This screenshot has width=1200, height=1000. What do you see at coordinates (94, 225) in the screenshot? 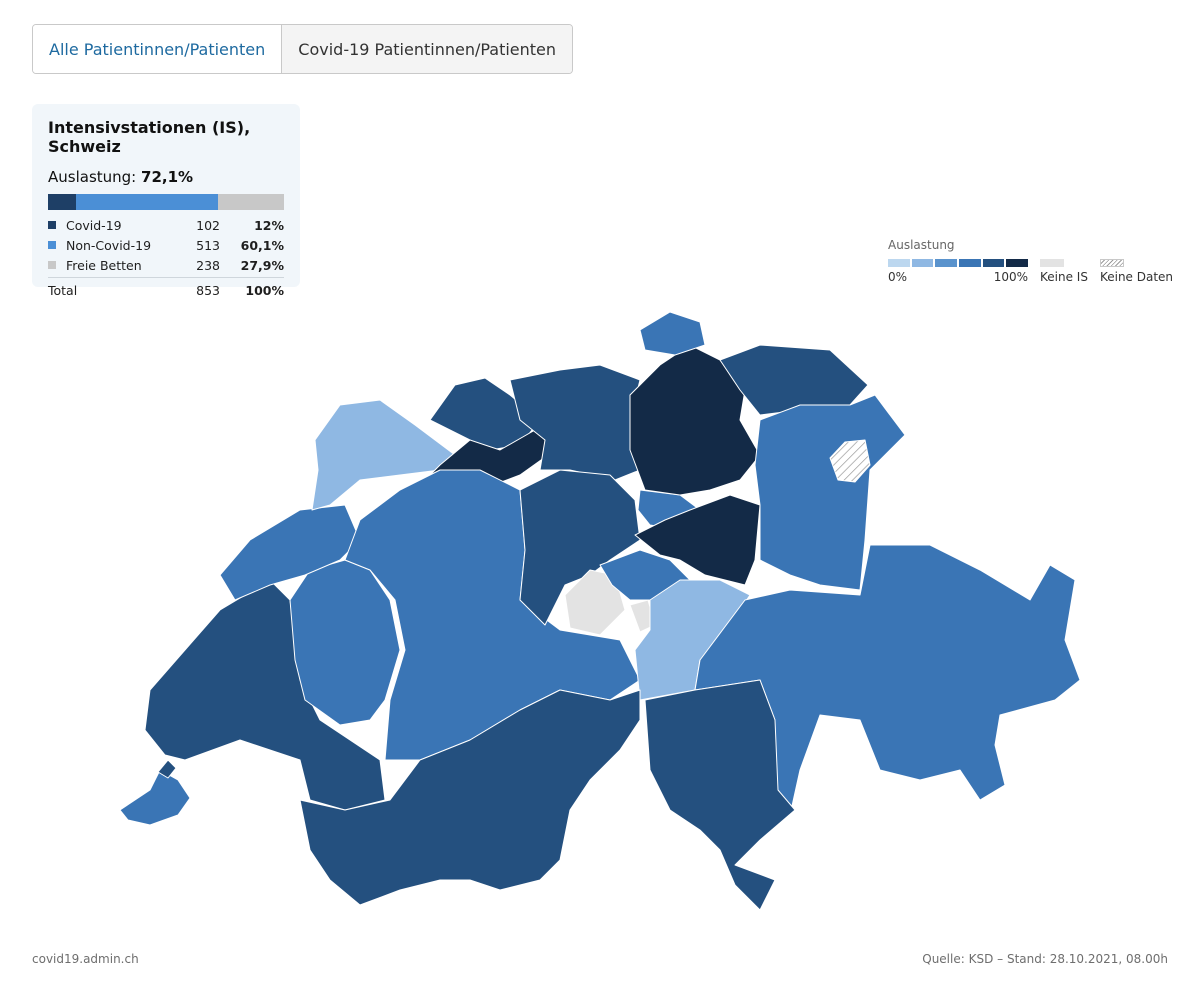
I see `summary-row-label: Covid-19` at bounding box center [94, 225].